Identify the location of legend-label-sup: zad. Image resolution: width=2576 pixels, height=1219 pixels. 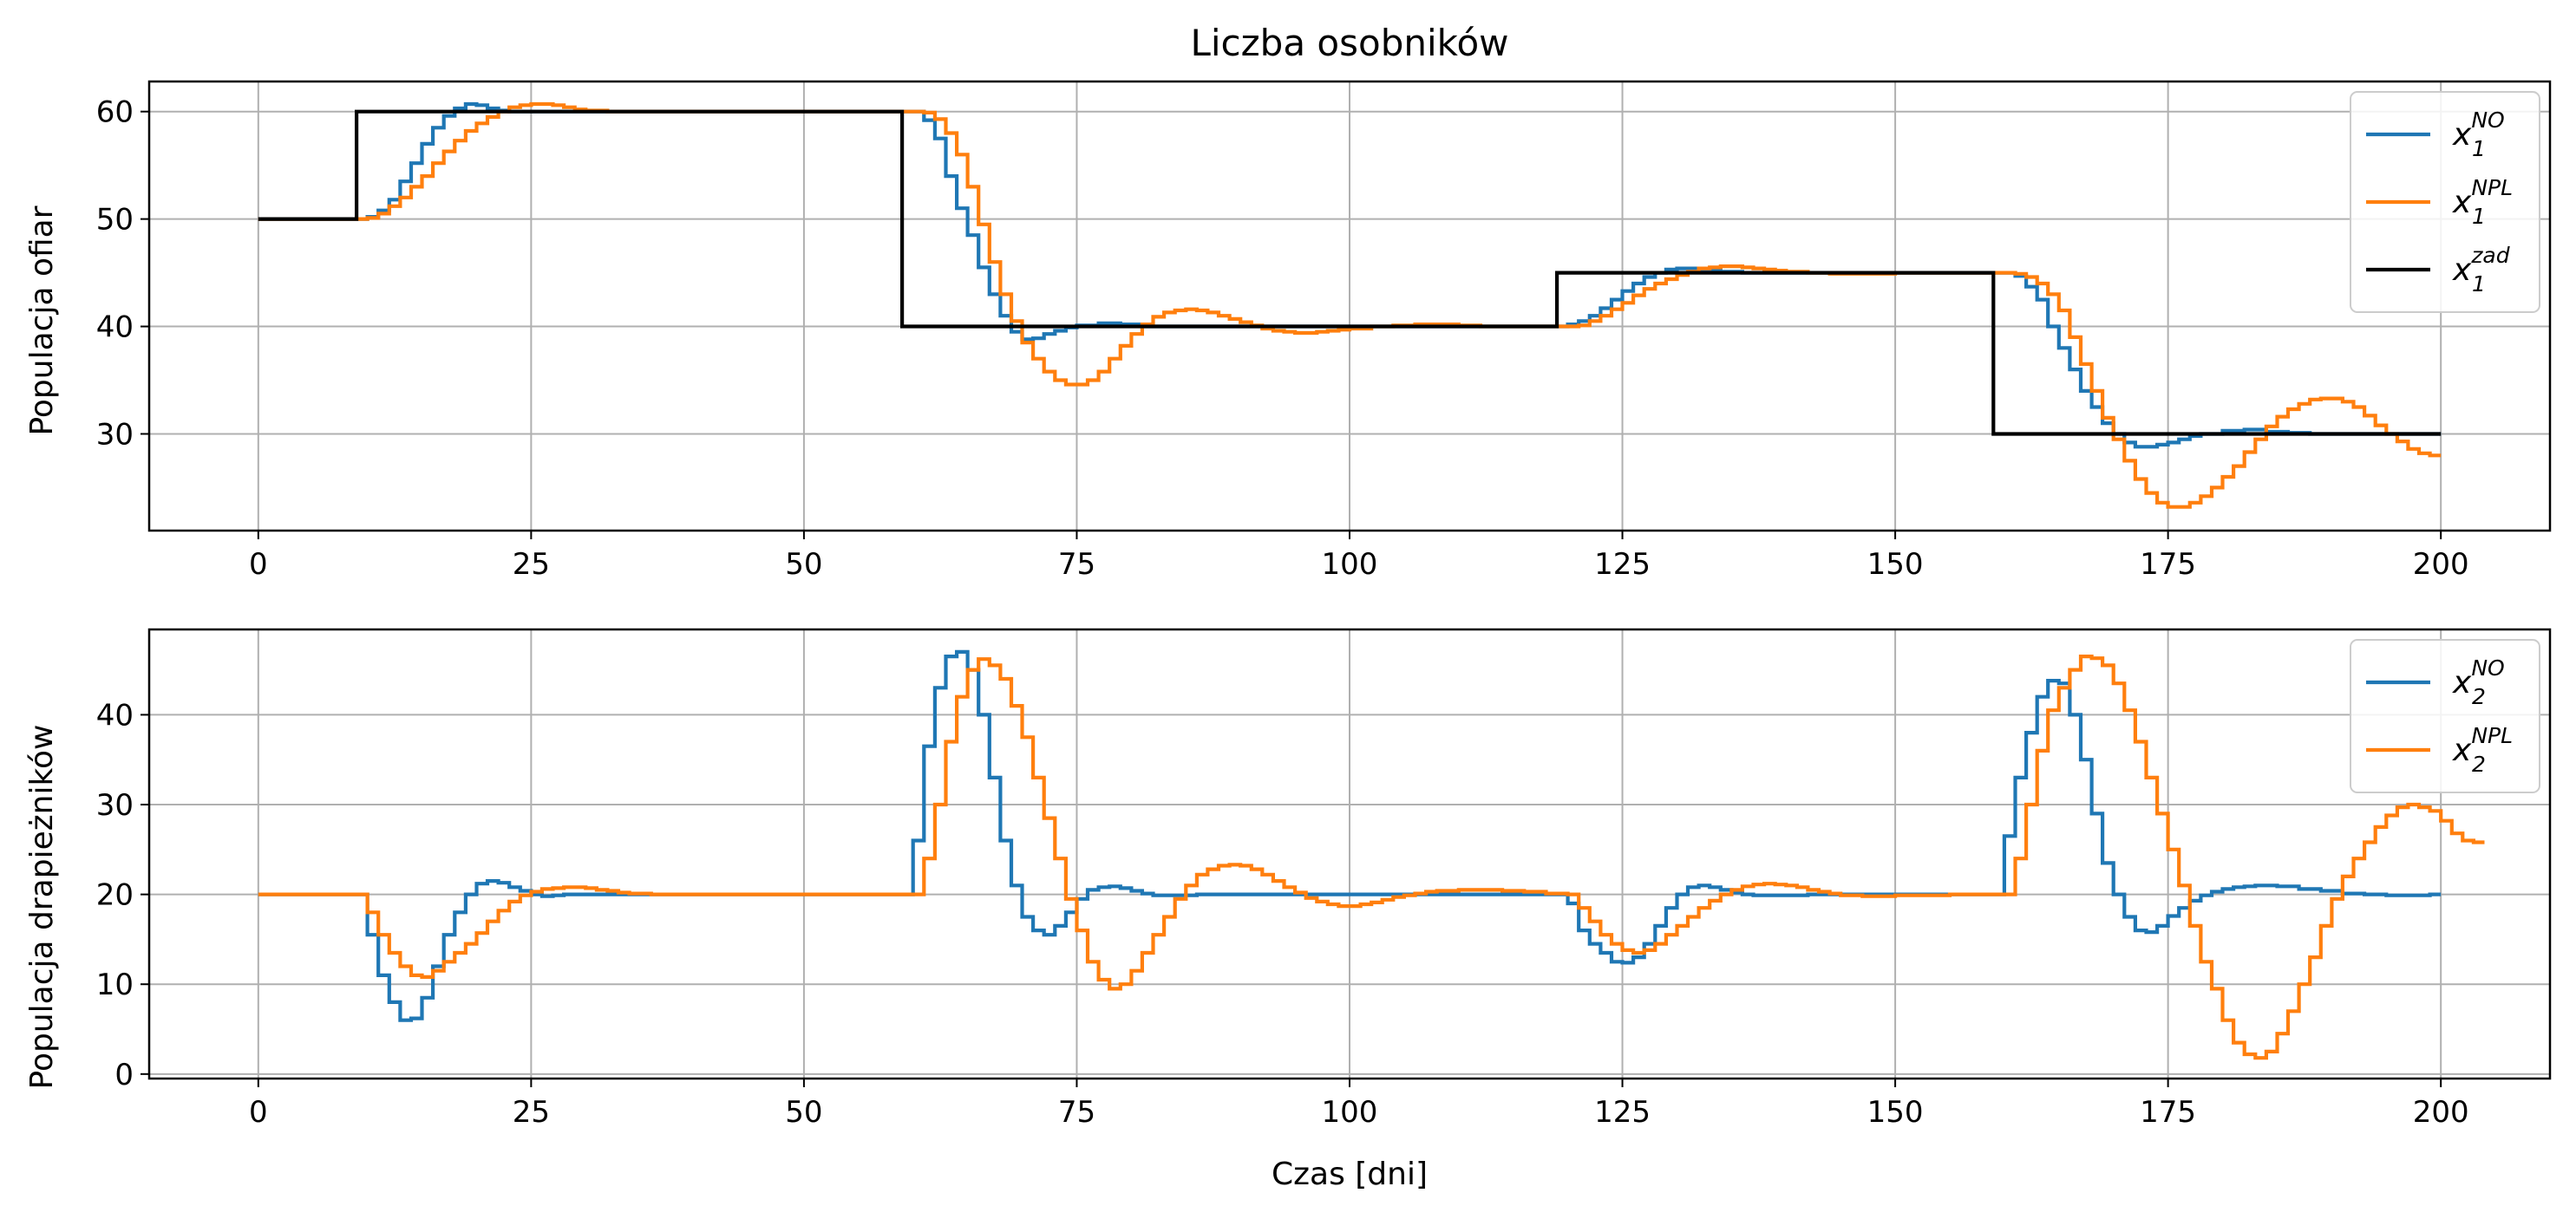
(2489, 255).